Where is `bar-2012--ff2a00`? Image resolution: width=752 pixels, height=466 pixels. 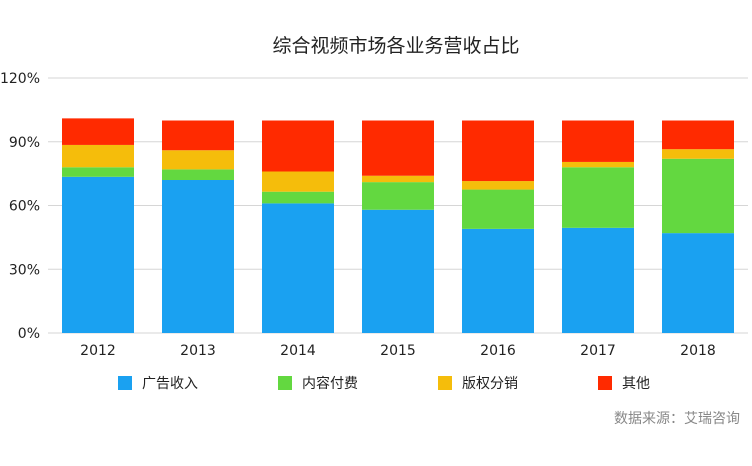 bar-2012--ff2a00 is located at coordinates (98, 131).